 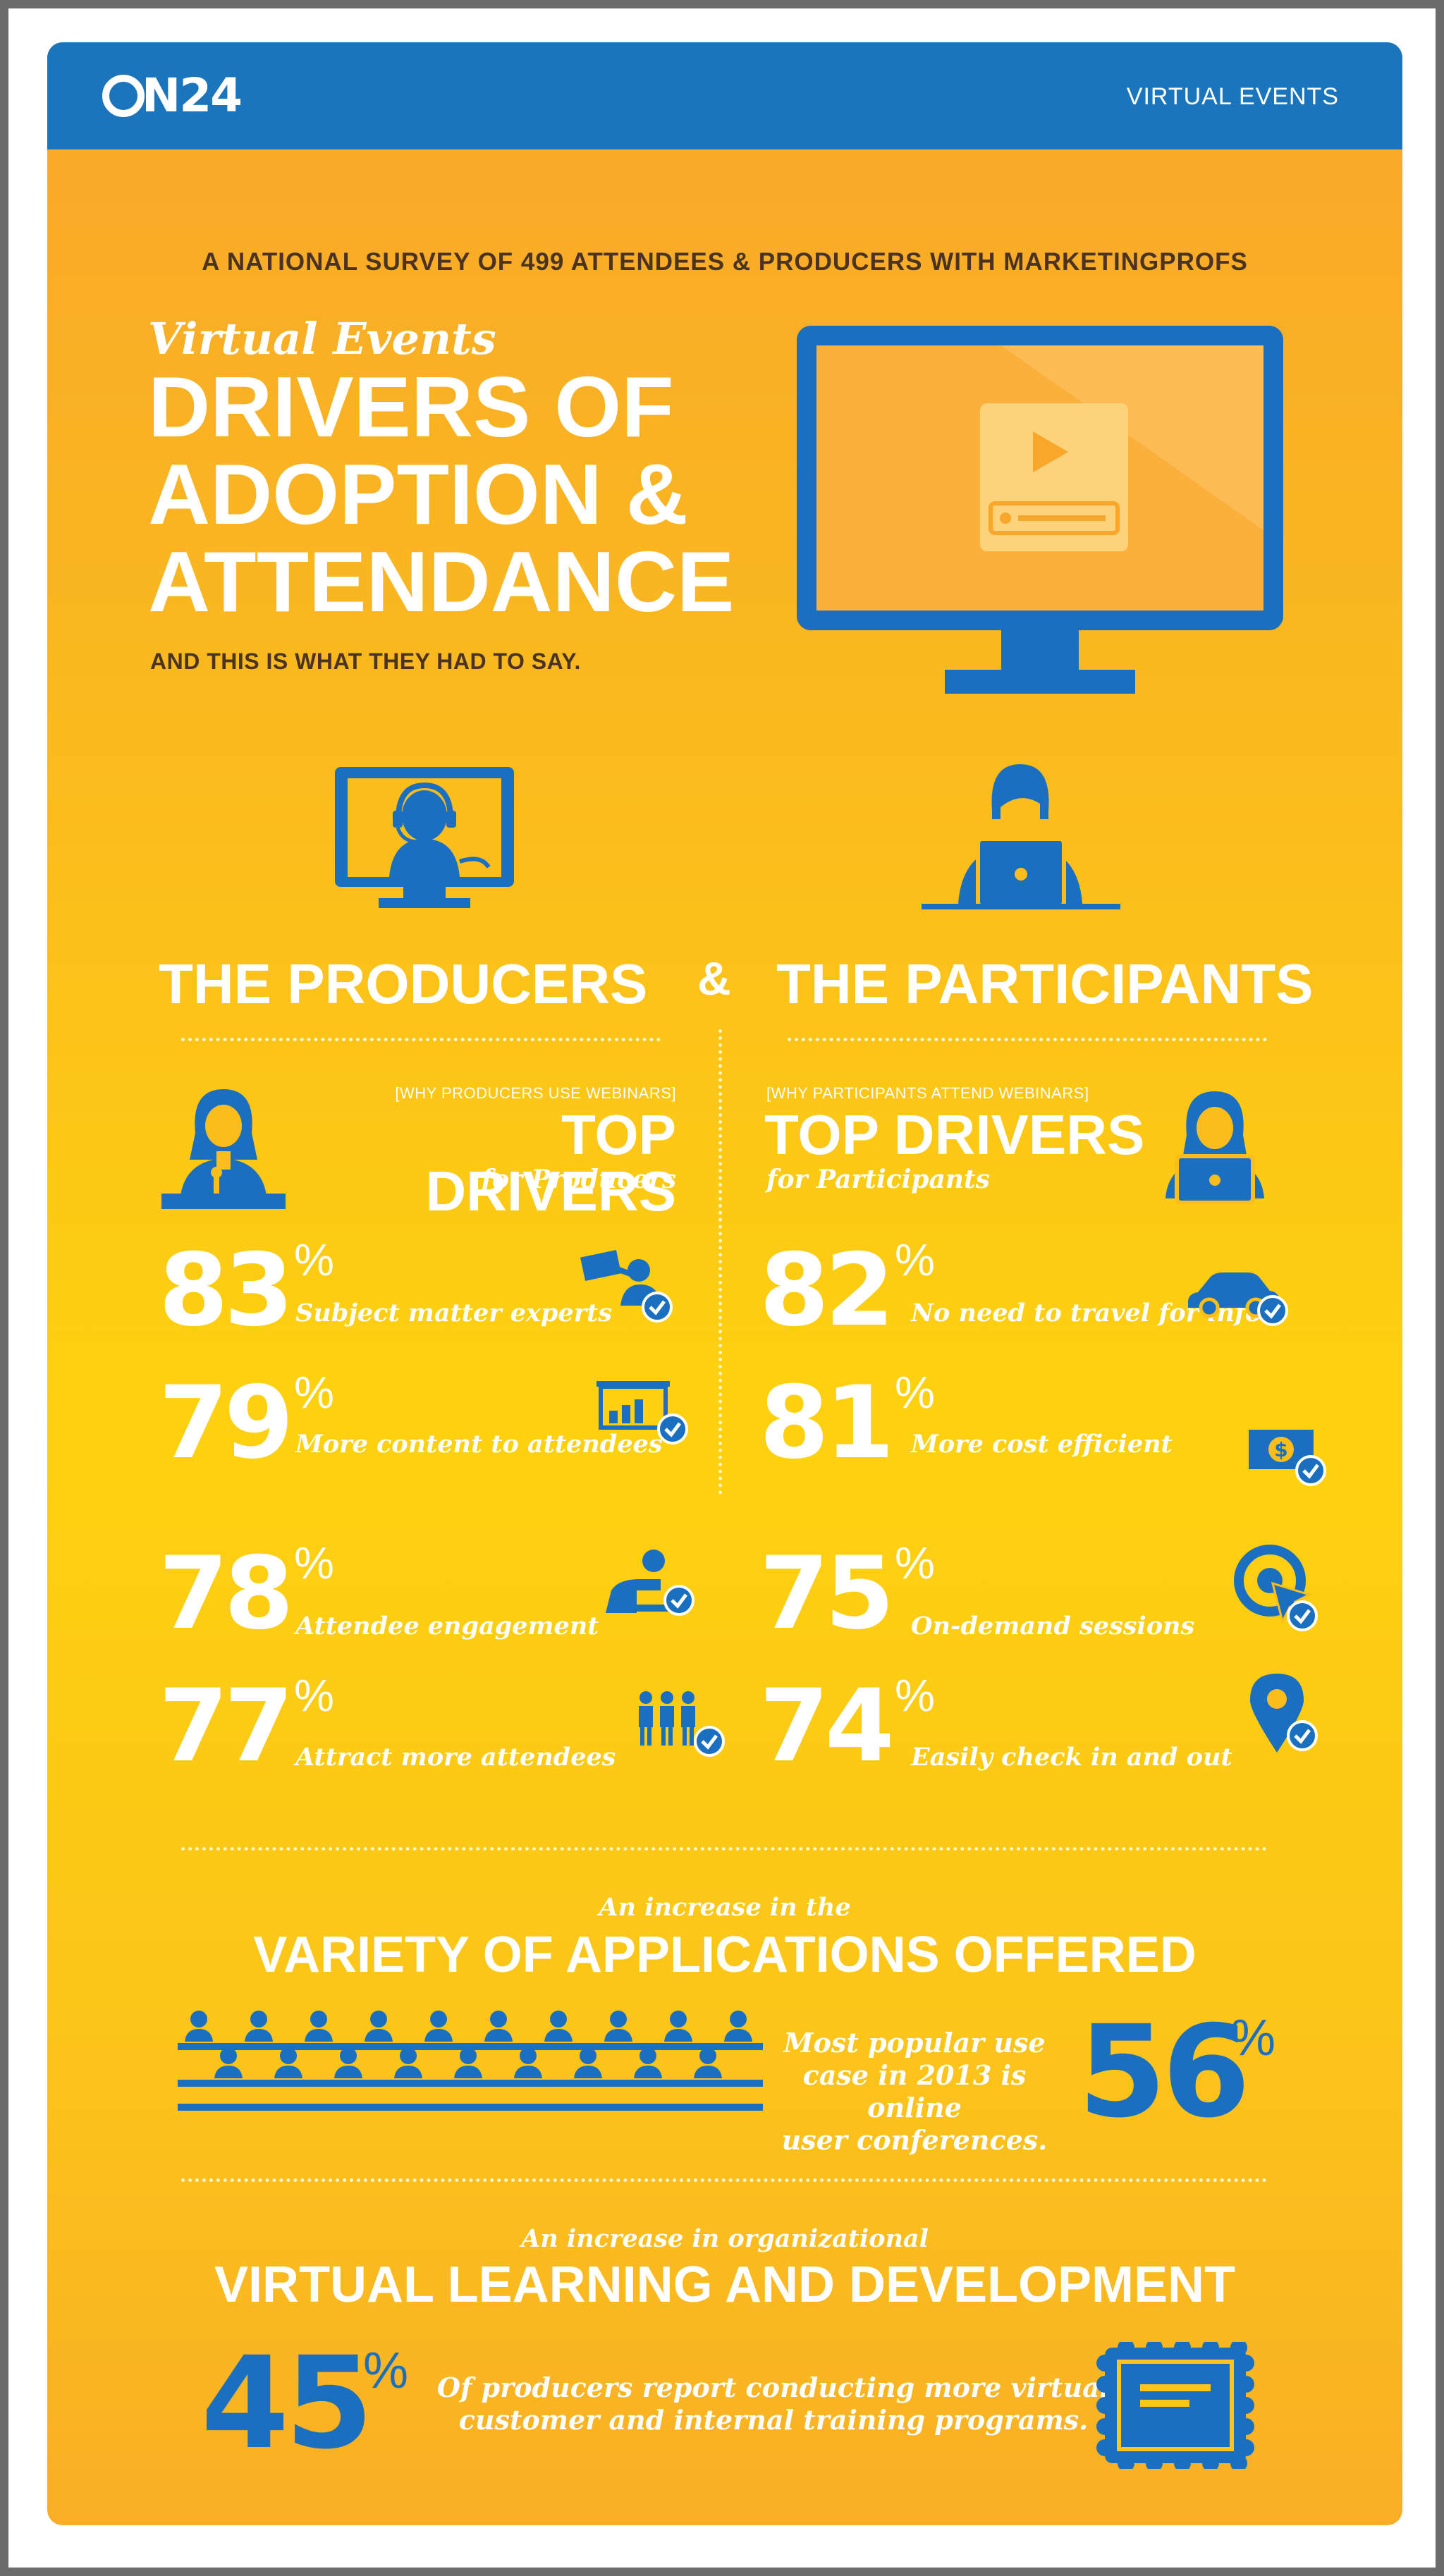 What do you see at coordinates (827, 1423) in the screenshot?
I see `participant-pct-2: 81` at bounding box center [827, 1423].